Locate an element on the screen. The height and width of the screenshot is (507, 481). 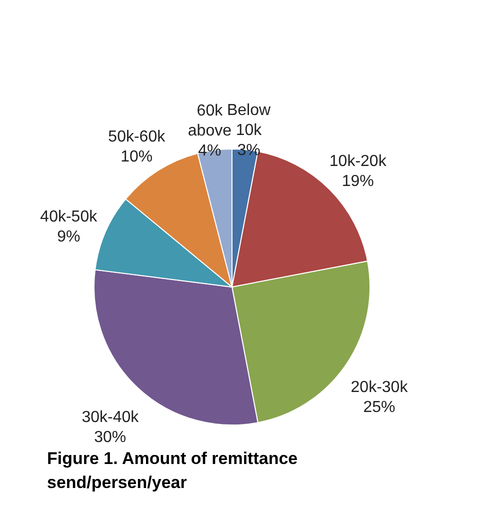
data-label: 19% is located at coordinates (358, 181).